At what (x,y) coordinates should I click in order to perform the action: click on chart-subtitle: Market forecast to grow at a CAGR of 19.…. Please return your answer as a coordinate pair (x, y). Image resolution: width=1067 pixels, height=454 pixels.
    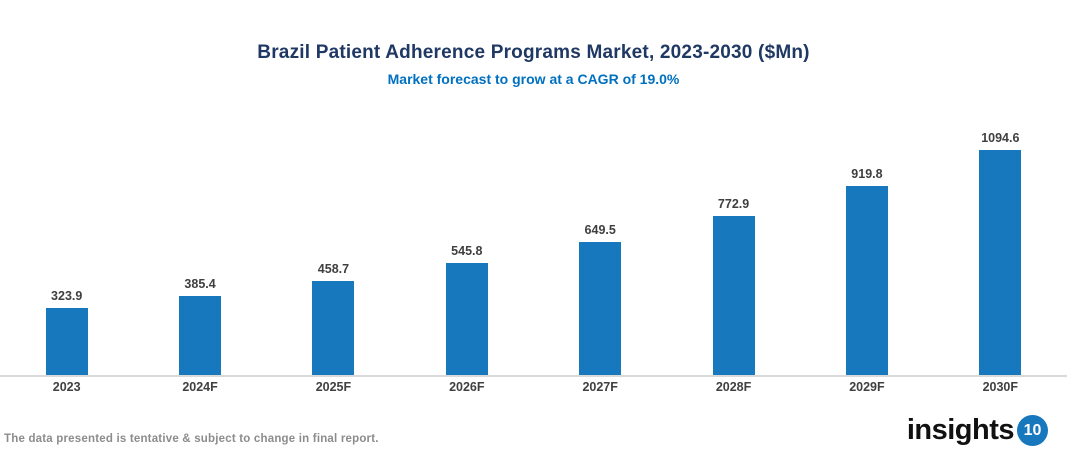
    Looking at the image, I should click on (533, 79).